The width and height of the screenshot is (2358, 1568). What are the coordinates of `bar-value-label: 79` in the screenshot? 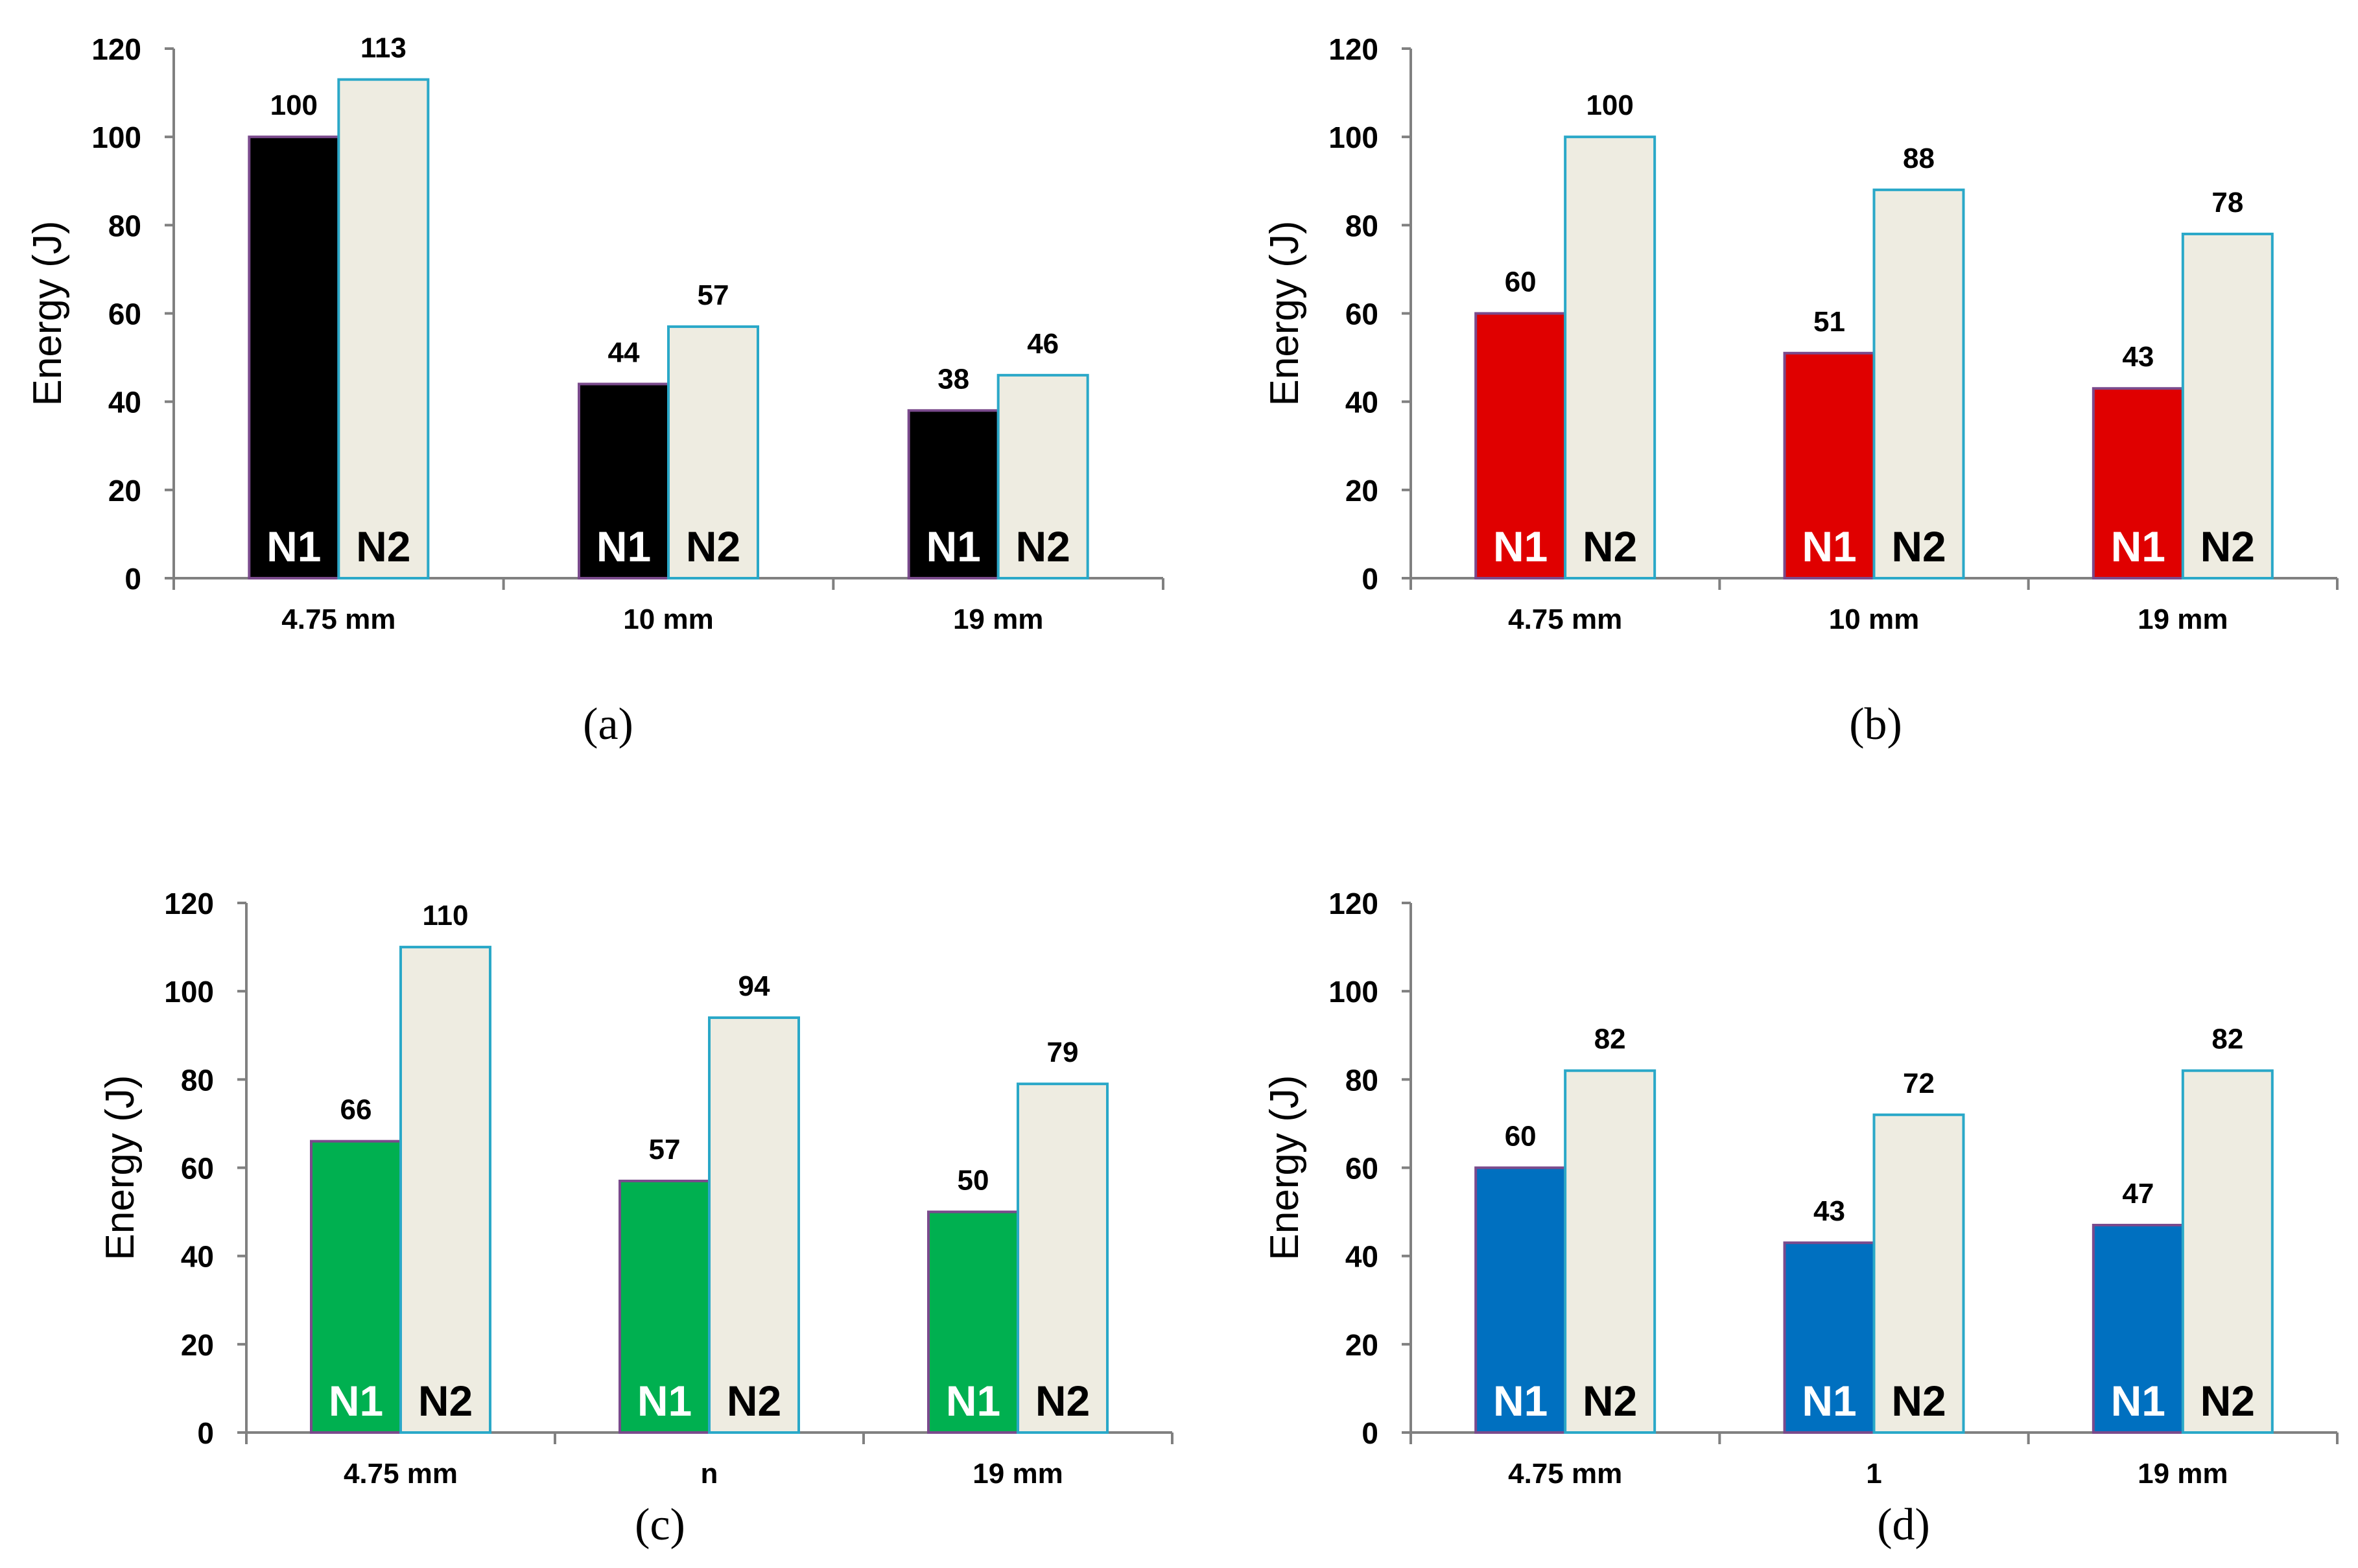 It's located at (1063, 1052).